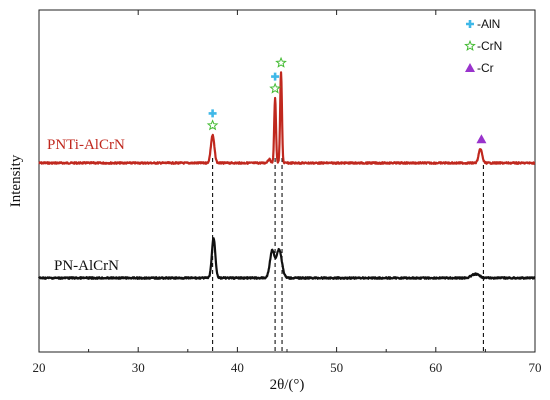 The image size is (550, 400). What do you see at coordinates (86, 145) in the screenshot?
I see `series-label: PNTi-AlCrN` at bounding box center [86, 145].